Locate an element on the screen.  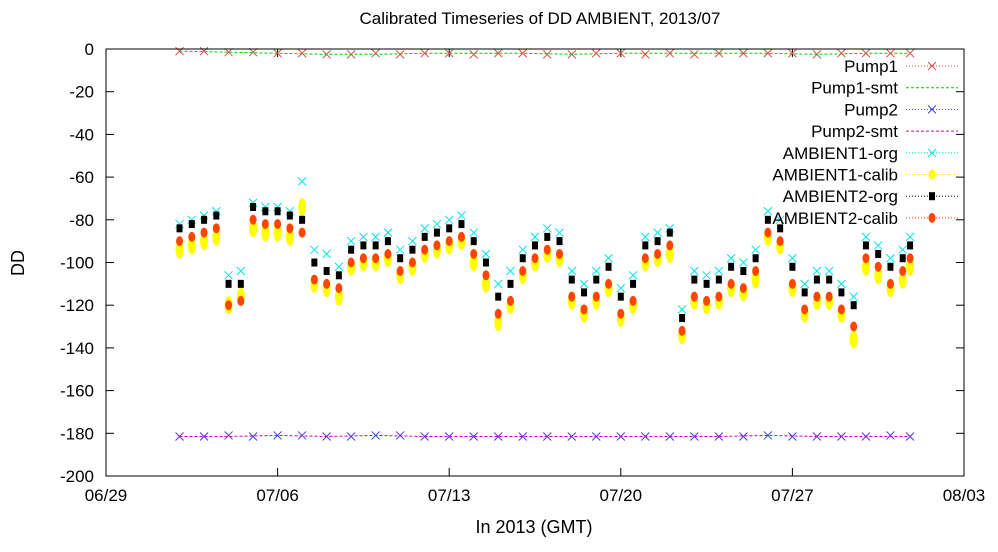
x-tick-label: 06/29 is located at coordinates (106, 495).